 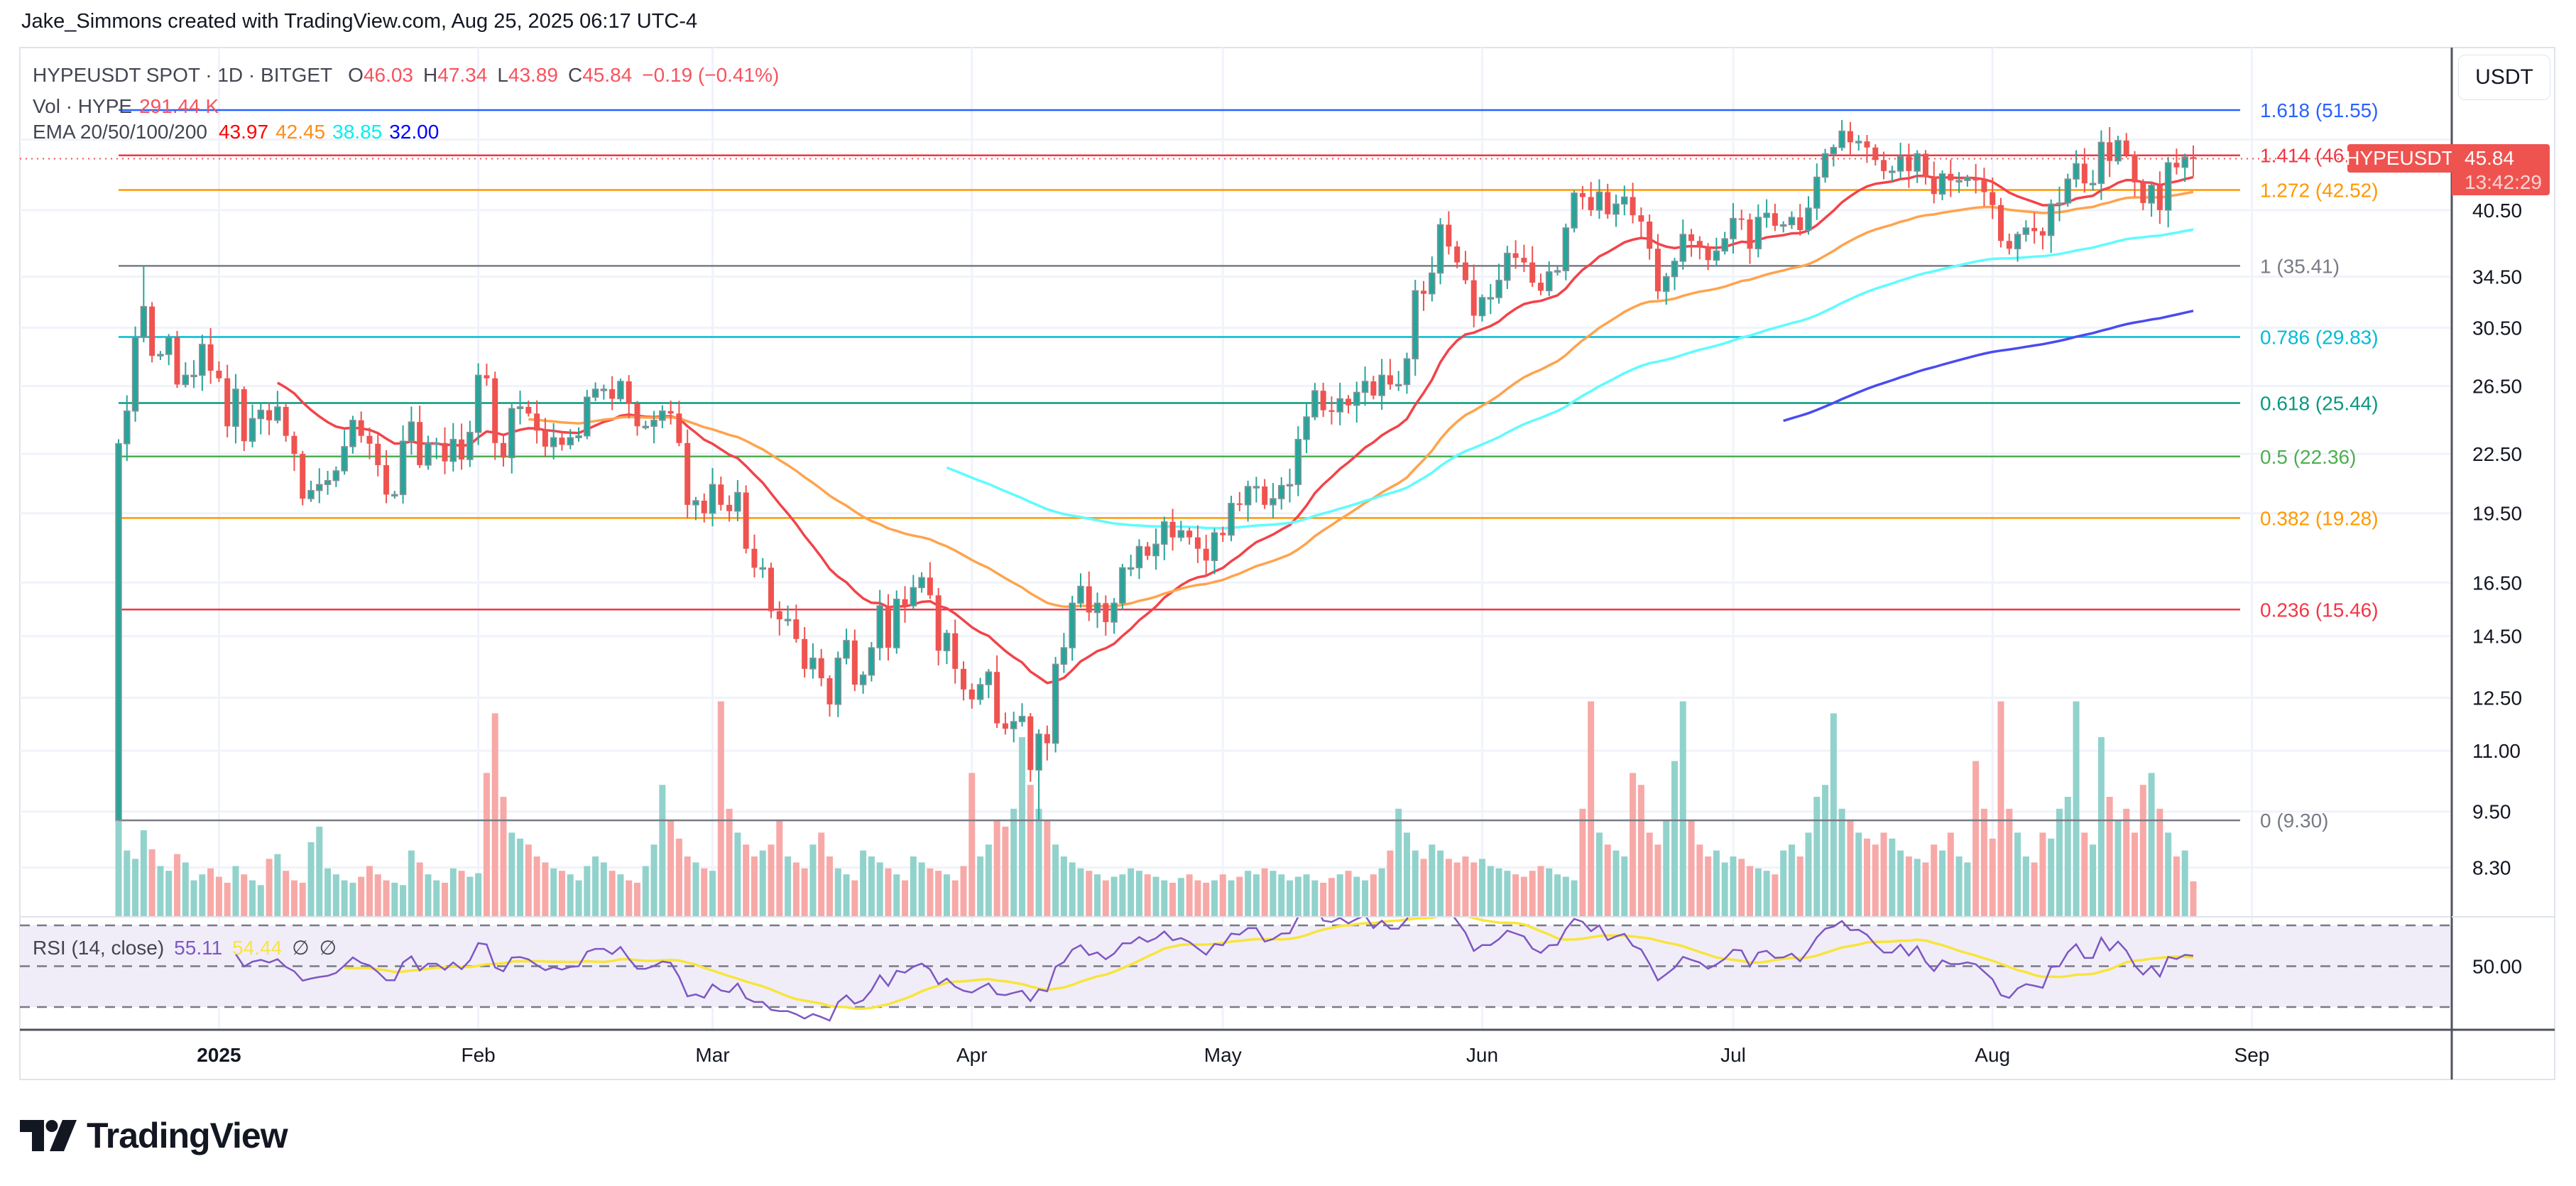 What do you see at coordinates (2504, 77) in the screenshot?
I see `currency-button: USDT` at bounding box center [2504, 77].